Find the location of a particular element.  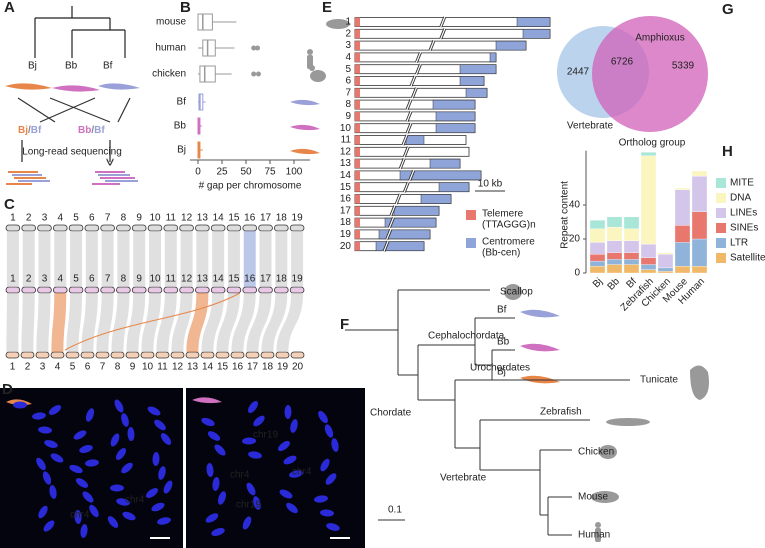

contig is located at coordinates (425, 57).